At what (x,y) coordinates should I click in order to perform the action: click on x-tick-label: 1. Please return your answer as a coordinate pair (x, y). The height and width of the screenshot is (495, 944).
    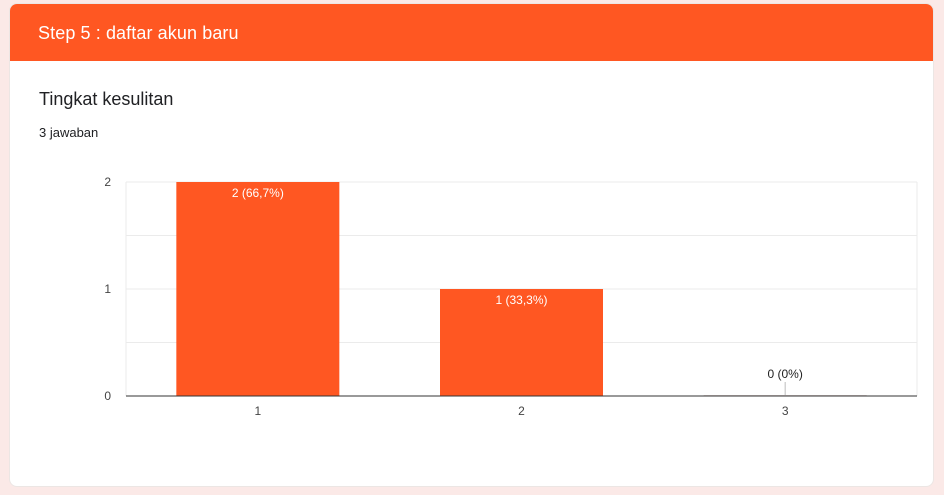
    Looking at the image, I should click on (257, 411).